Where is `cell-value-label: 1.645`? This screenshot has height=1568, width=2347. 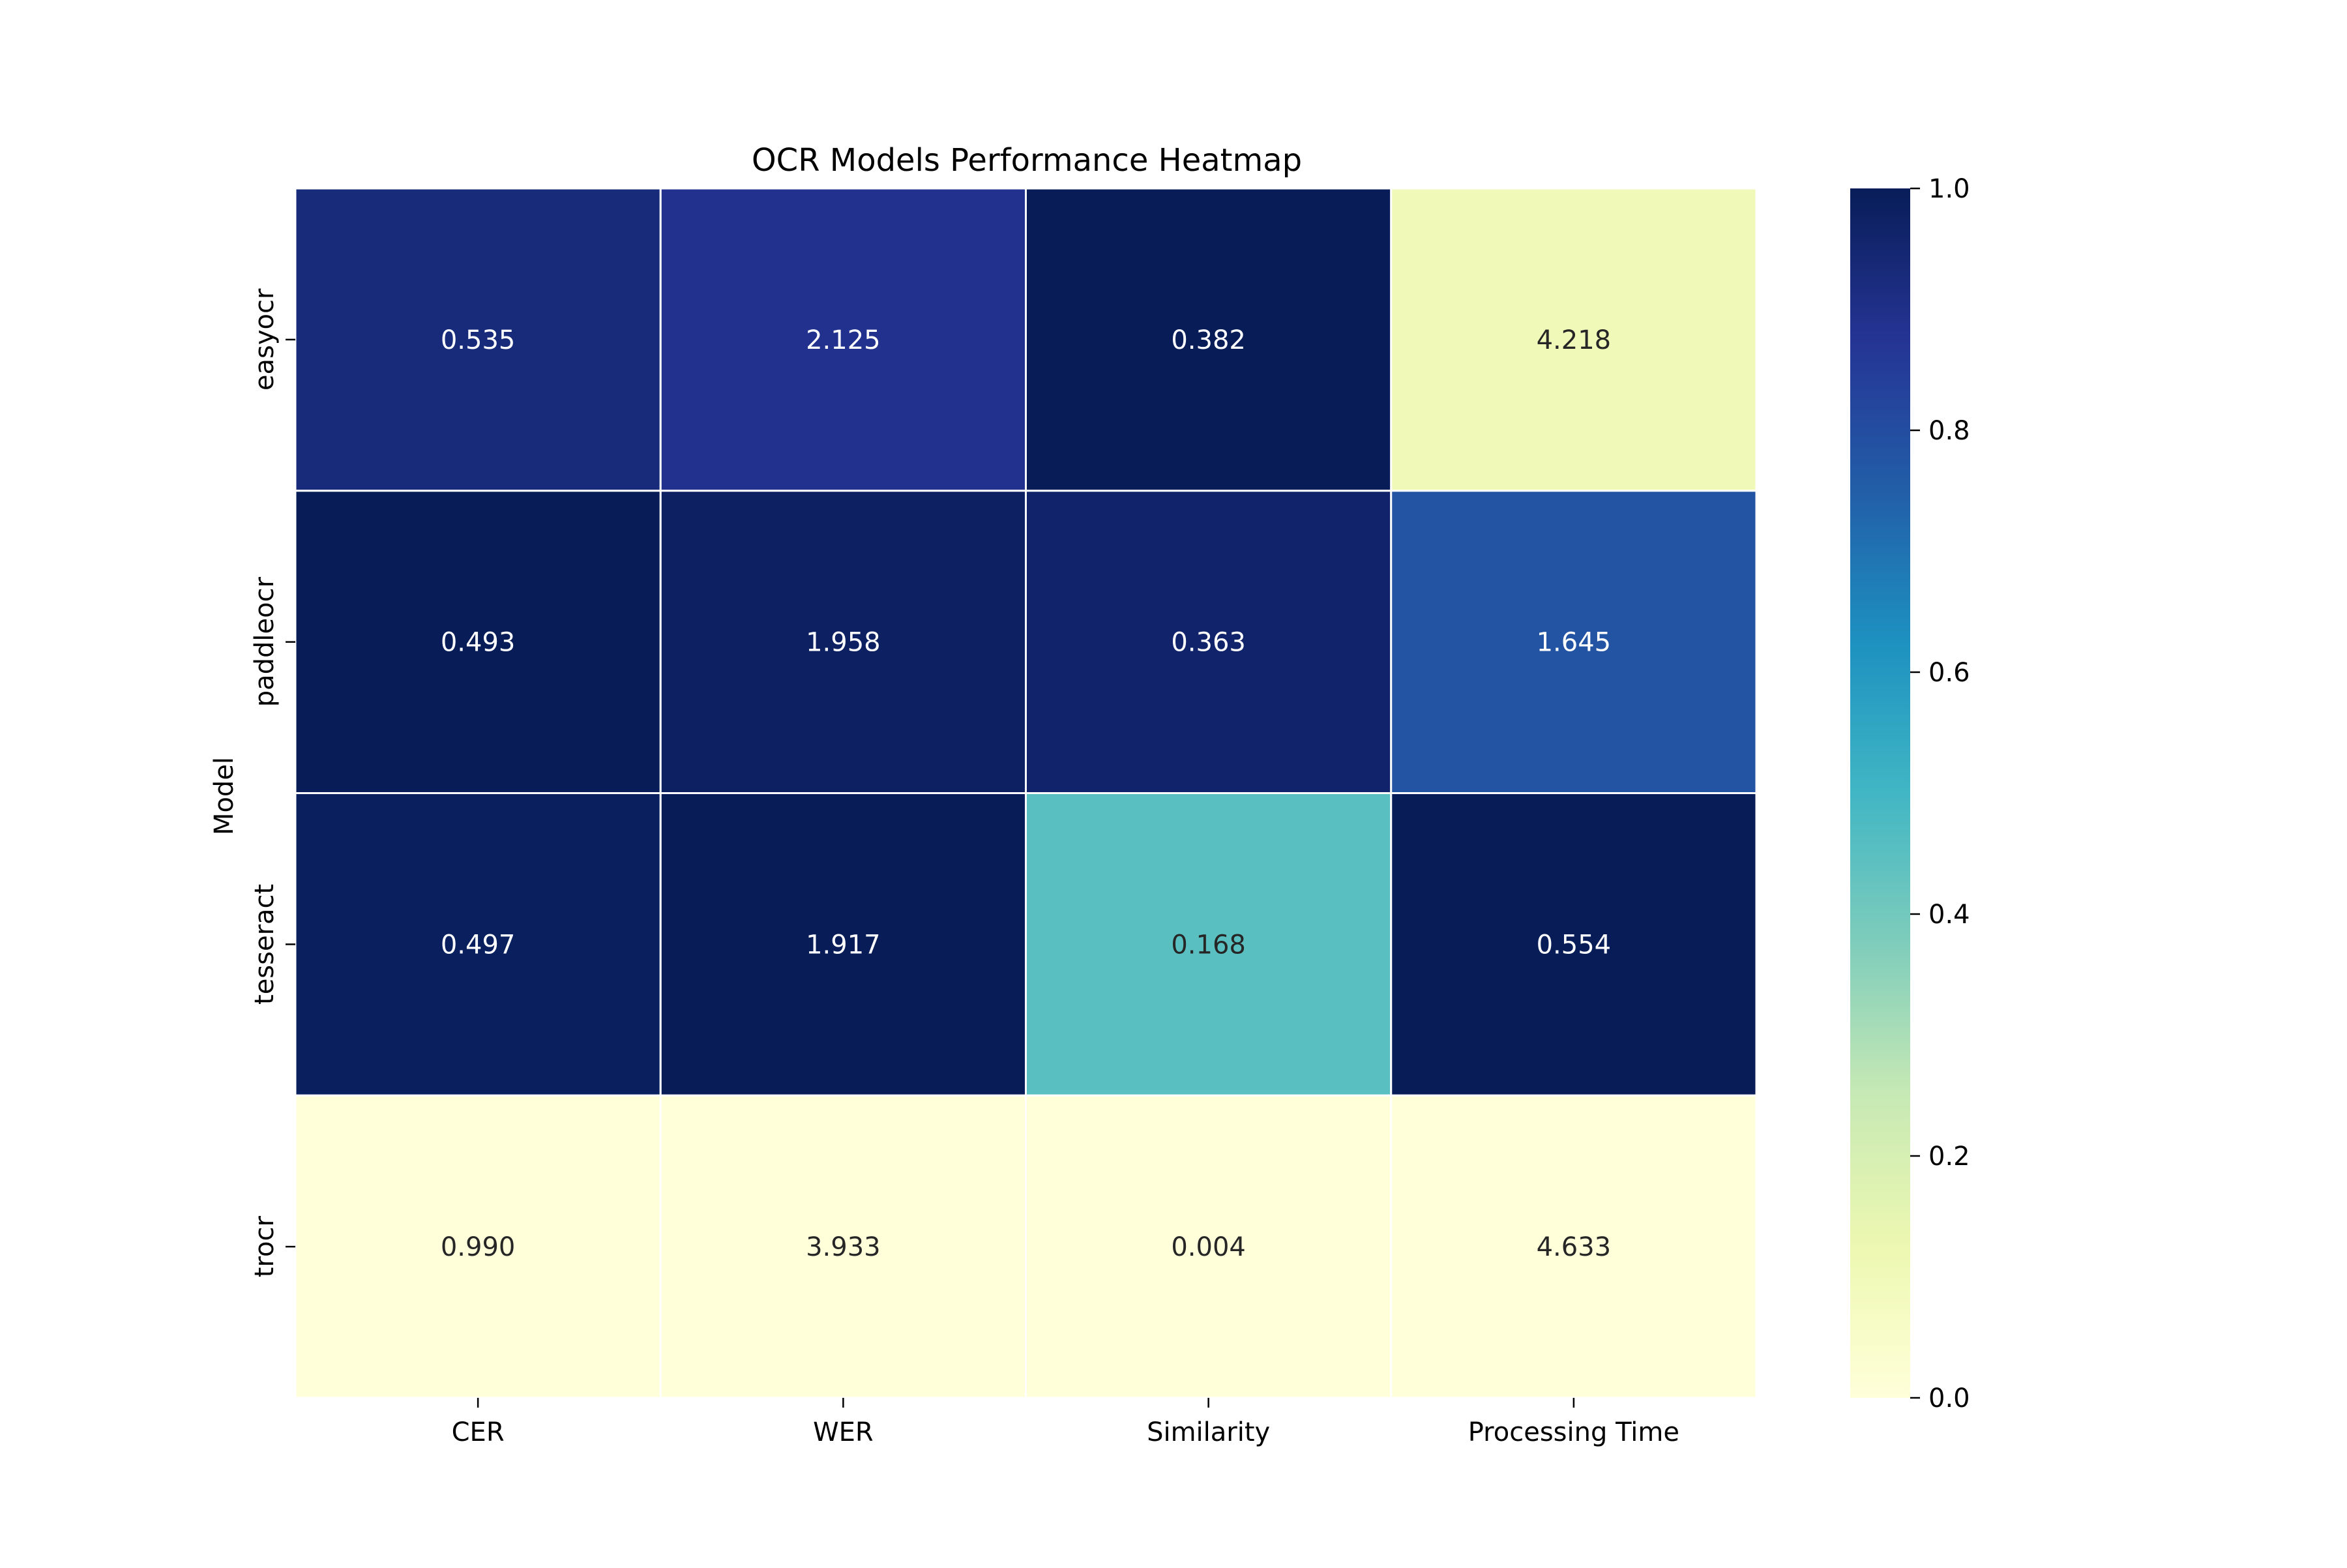 cell-value-label: 1.645 is located at coordinates (1574, 643).